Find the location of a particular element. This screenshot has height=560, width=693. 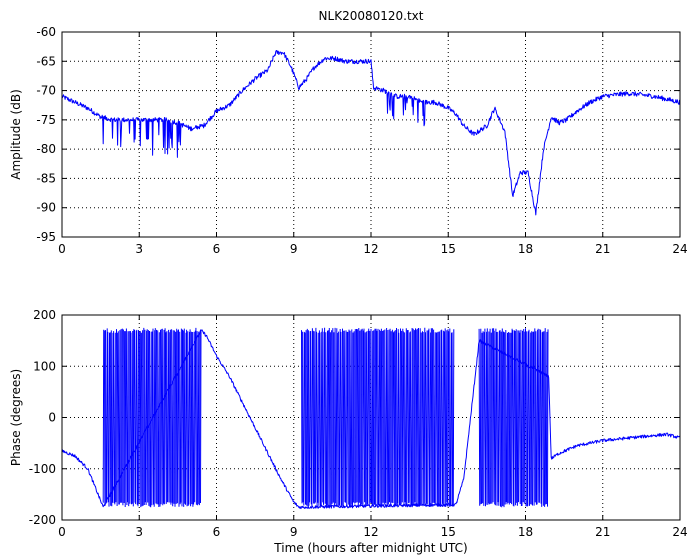

y-tick-label: -200 is located at coordinates (42, 520).